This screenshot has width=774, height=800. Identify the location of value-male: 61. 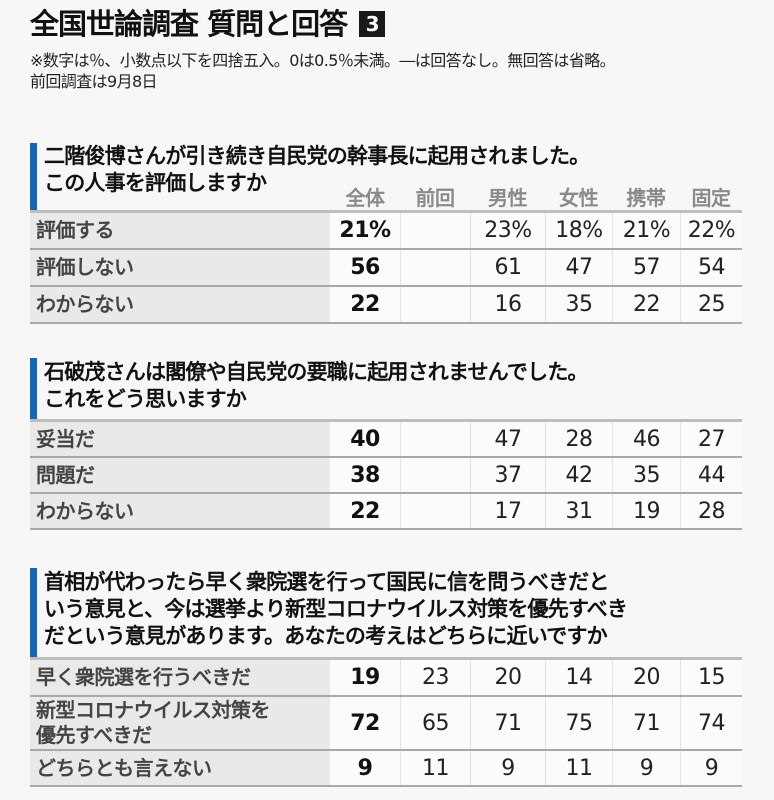
(507, 267).